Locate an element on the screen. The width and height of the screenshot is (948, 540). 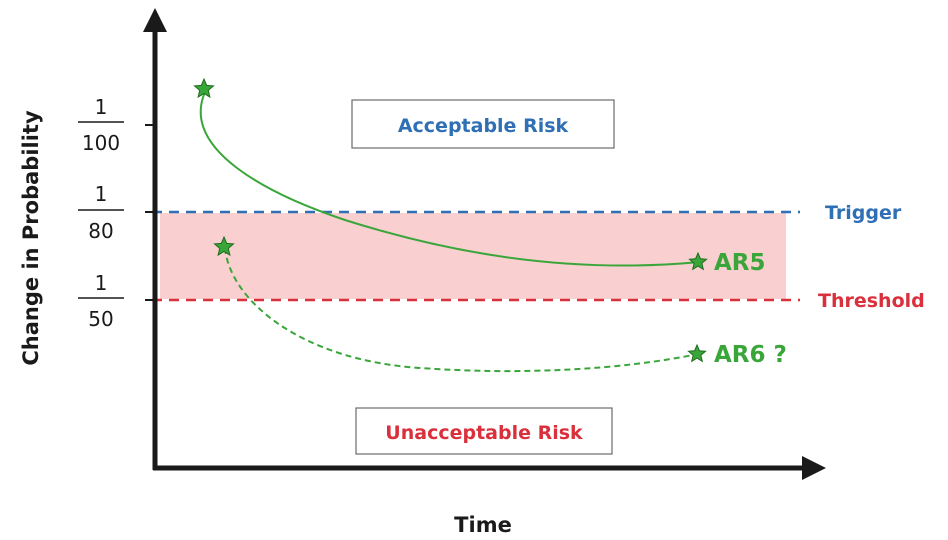
ar6-label: AR6 ? is located at coordinates (750, 355).